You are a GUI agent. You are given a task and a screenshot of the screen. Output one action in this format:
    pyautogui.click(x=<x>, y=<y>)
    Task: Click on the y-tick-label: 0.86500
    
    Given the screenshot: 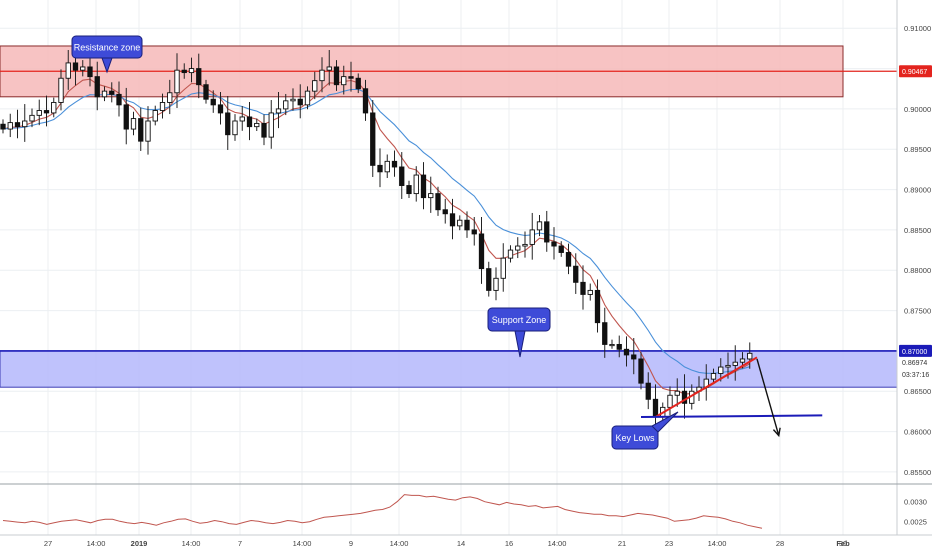 What is the action you would take?
    pyautogui.click(x=917, y=391)
    